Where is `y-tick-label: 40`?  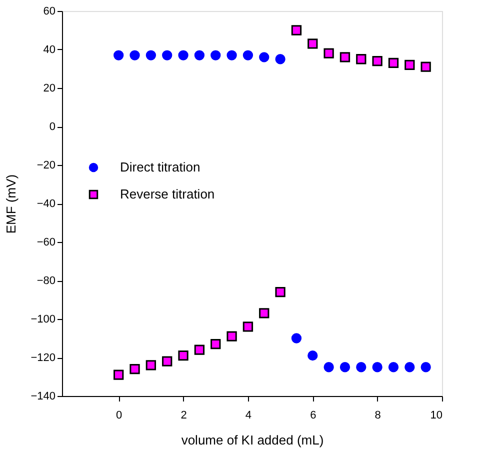
y-tick-label: 40 is located at coordinates (49, 50).